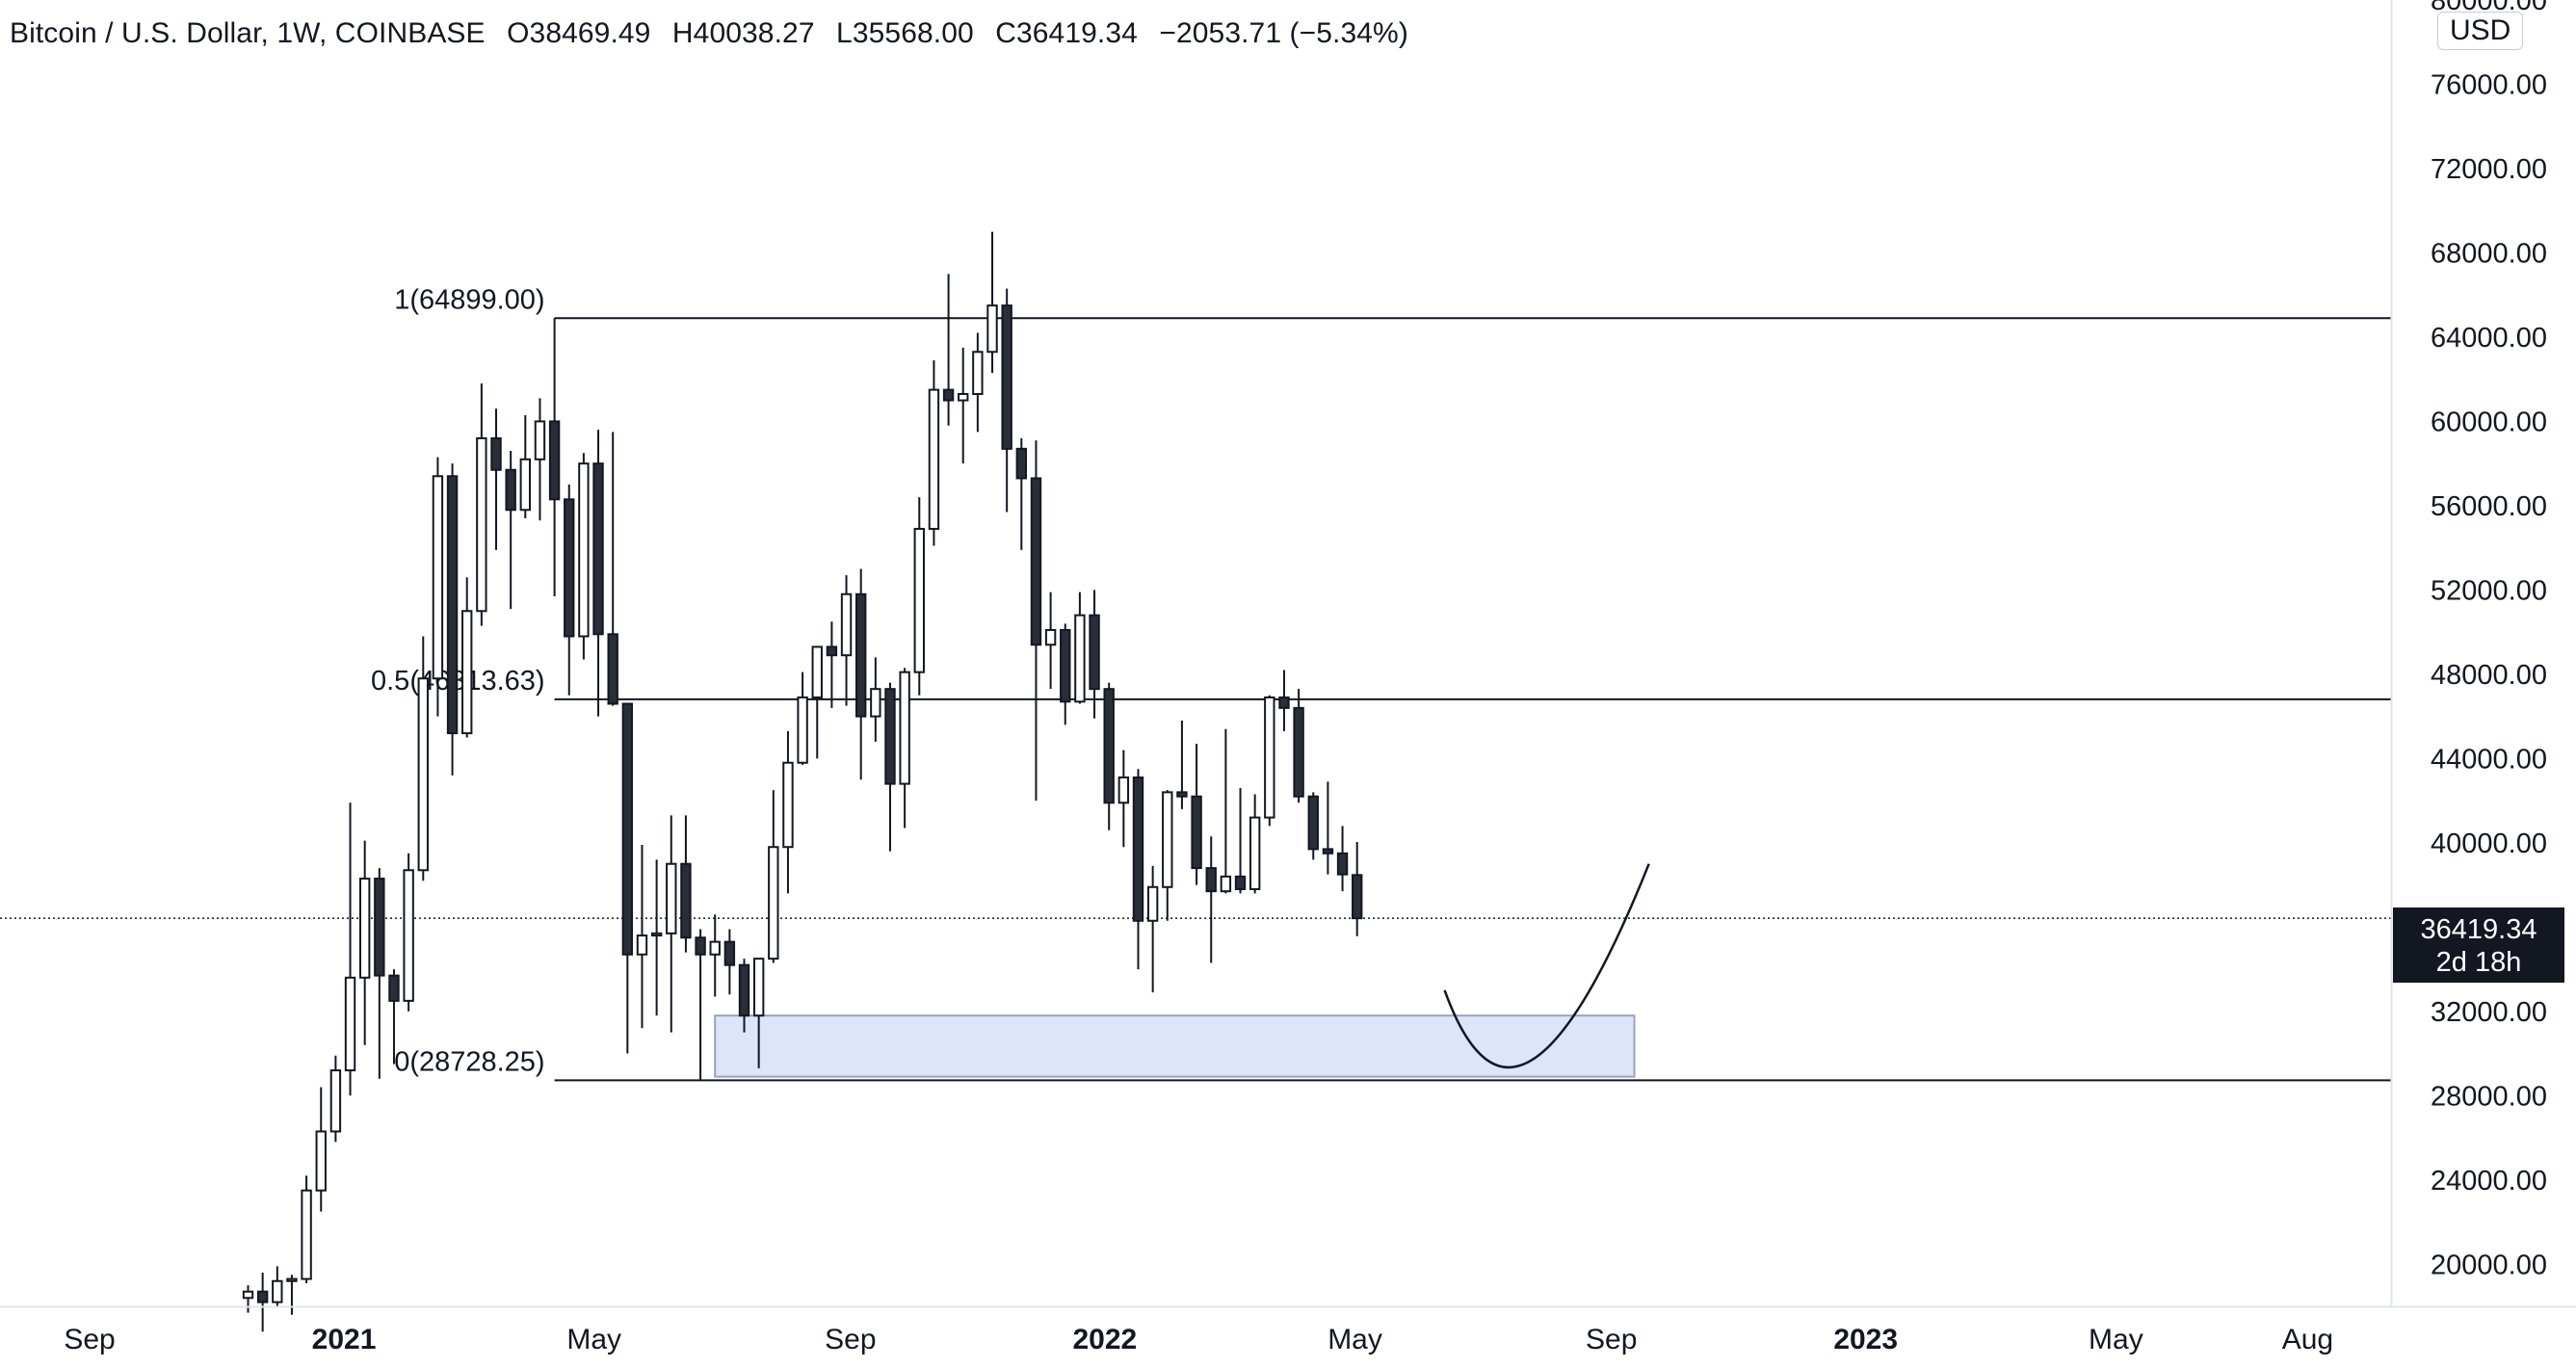 This screenshot has width=2576, height=1368. I want to click on open-key: O, so click(518, 33).